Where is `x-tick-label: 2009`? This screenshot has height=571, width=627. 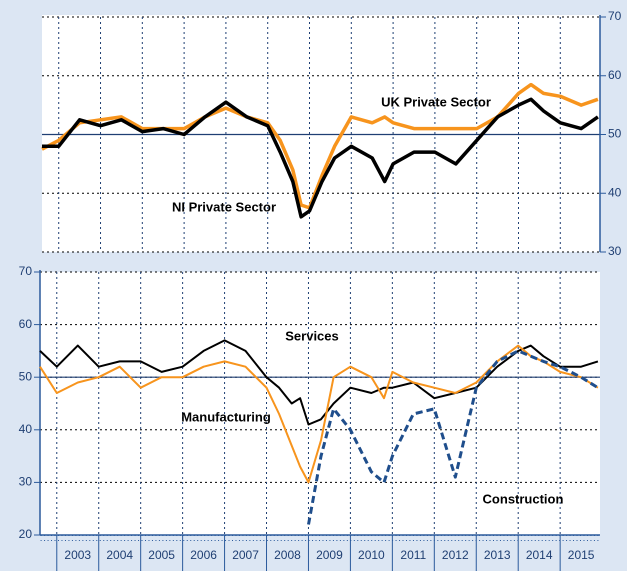
x-tick-label: 2009 is located at coordinates (329, 555).